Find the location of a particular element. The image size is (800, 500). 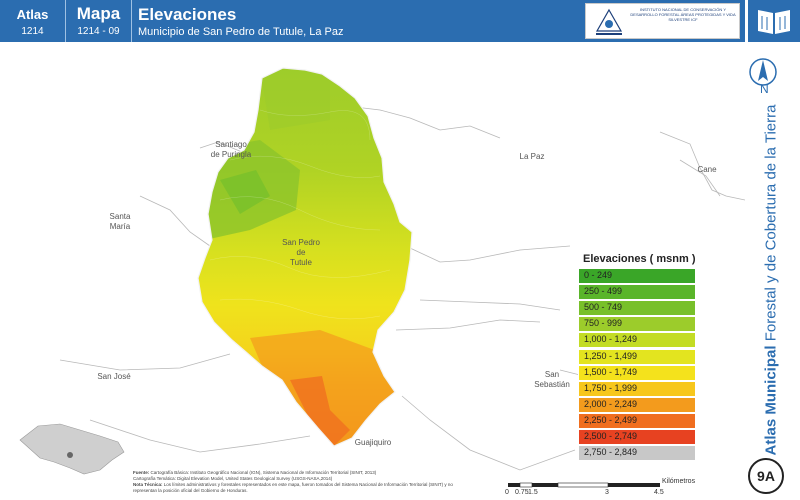

scale-tick-1: 0.75 is located at coordinates (522, 492).